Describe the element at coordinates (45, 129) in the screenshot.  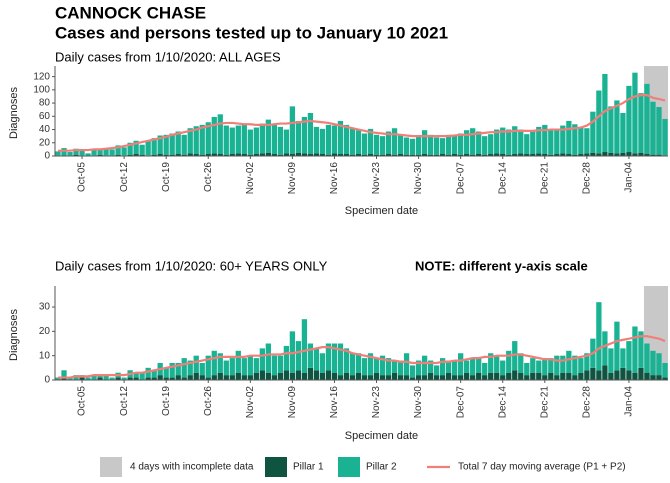
I see `y-tick-label: 40` at that location.